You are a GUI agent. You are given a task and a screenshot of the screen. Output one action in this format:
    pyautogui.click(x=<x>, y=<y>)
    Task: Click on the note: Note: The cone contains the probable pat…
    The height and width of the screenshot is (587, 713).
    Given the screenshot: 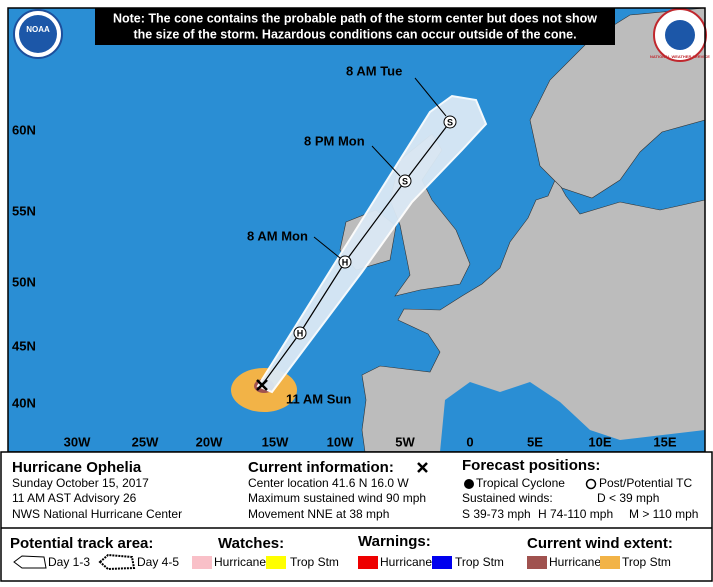 What is the action you would take?
    pyautogui.click(x=355, y=18)
    